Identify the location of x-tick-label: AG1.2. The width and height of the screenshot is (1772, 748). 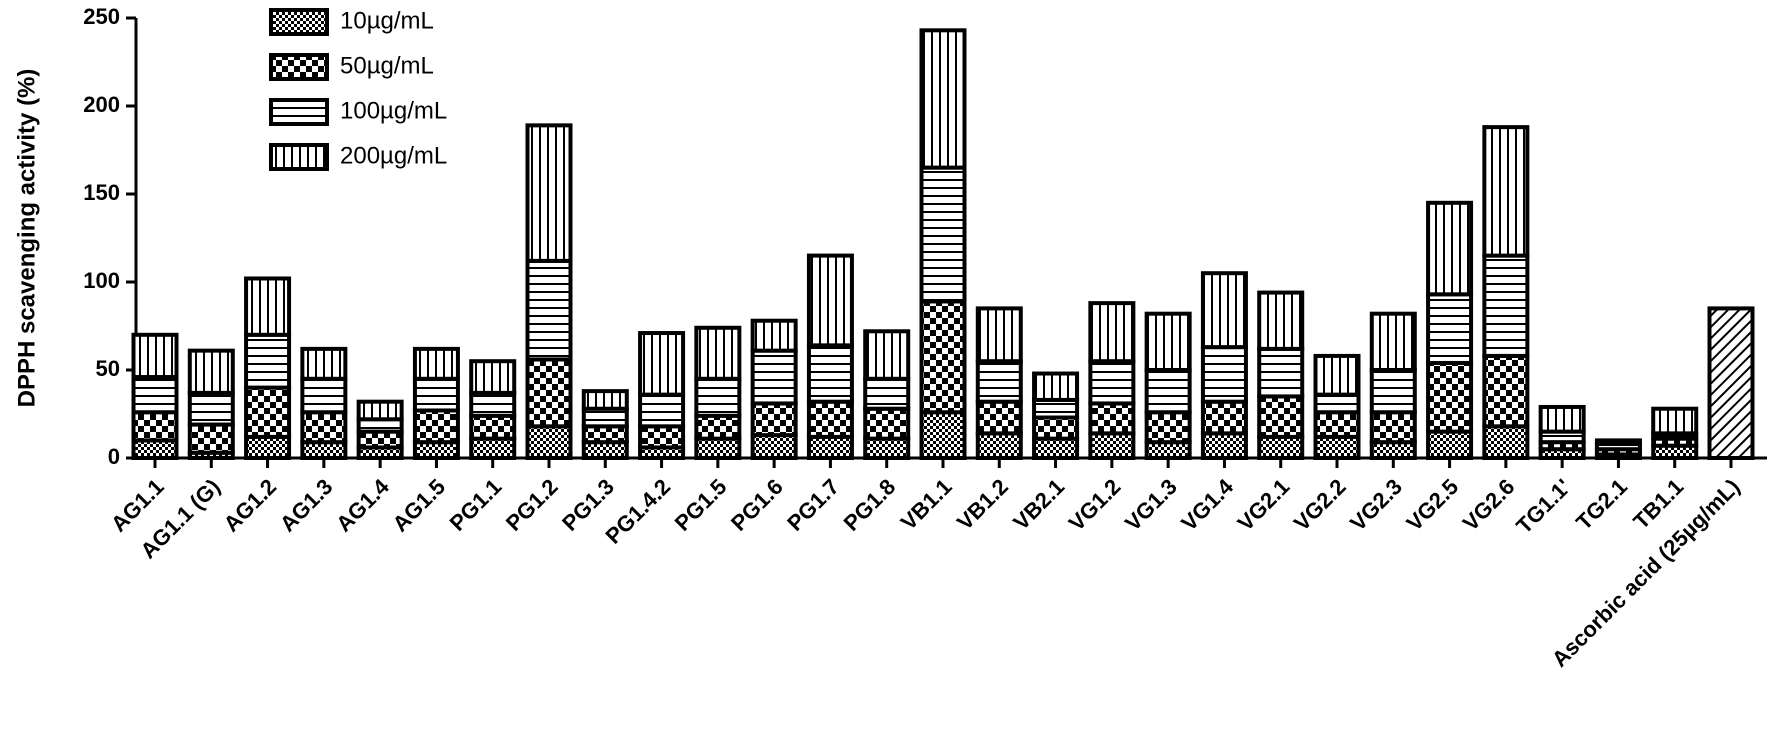
(250, 505).